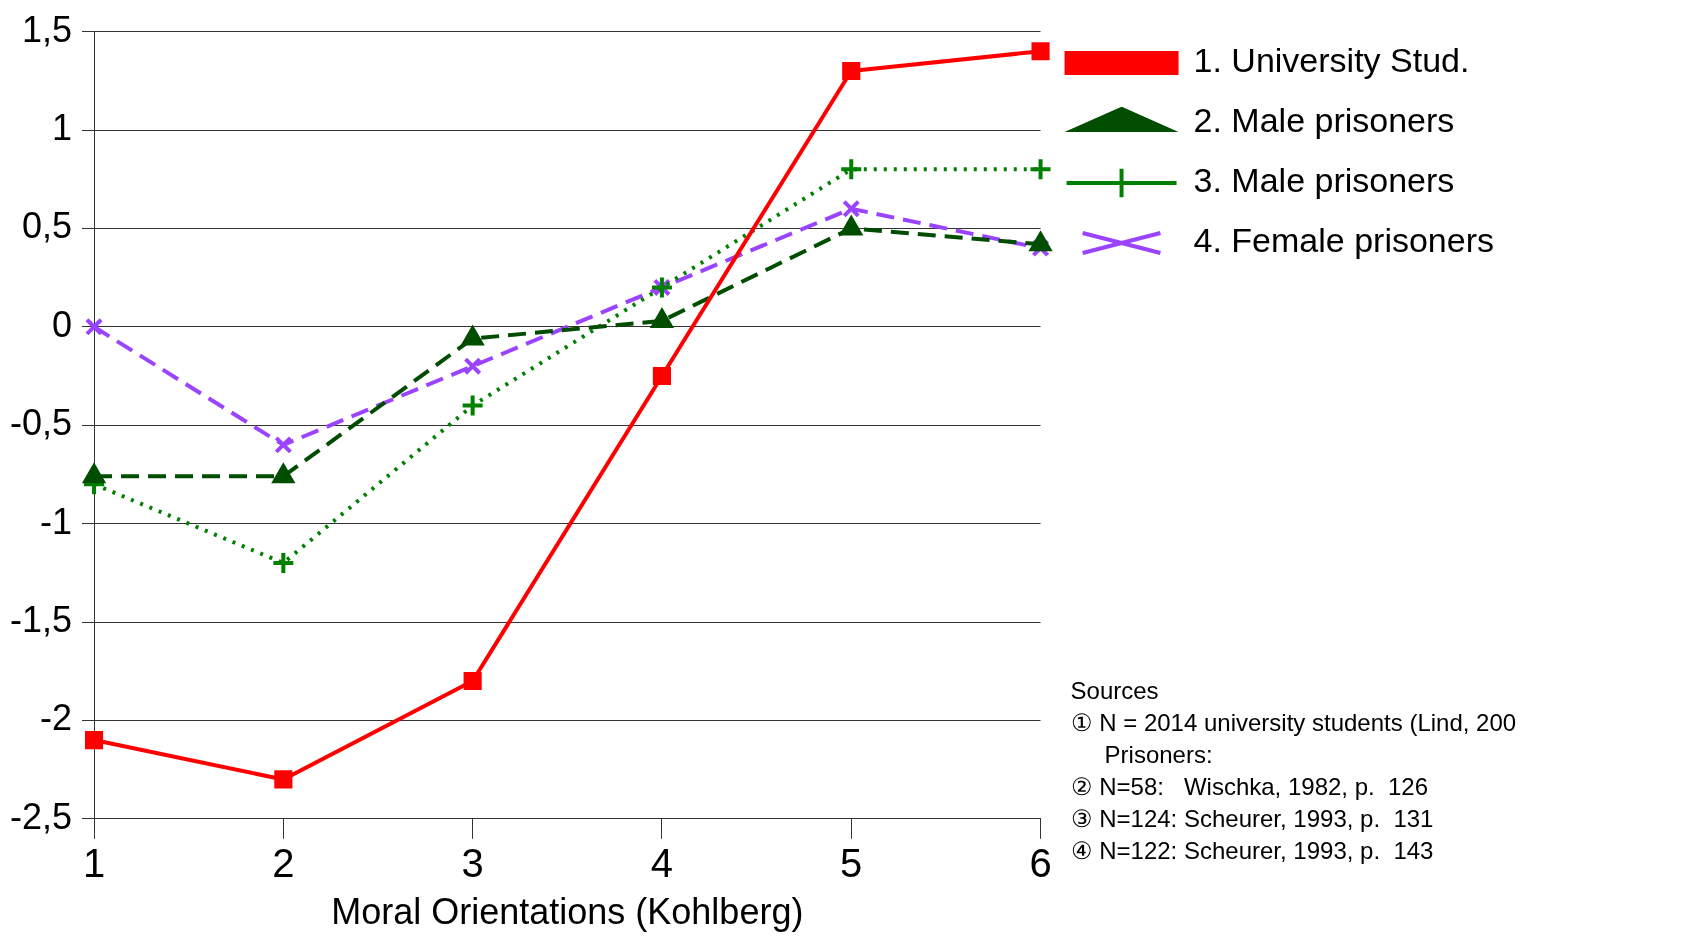 The image size is (1682, 947). What do you see at coordinates (41, 619) in the screenshot?
I see `y-tick-label: -1,5` at bounding box center [41, 619].